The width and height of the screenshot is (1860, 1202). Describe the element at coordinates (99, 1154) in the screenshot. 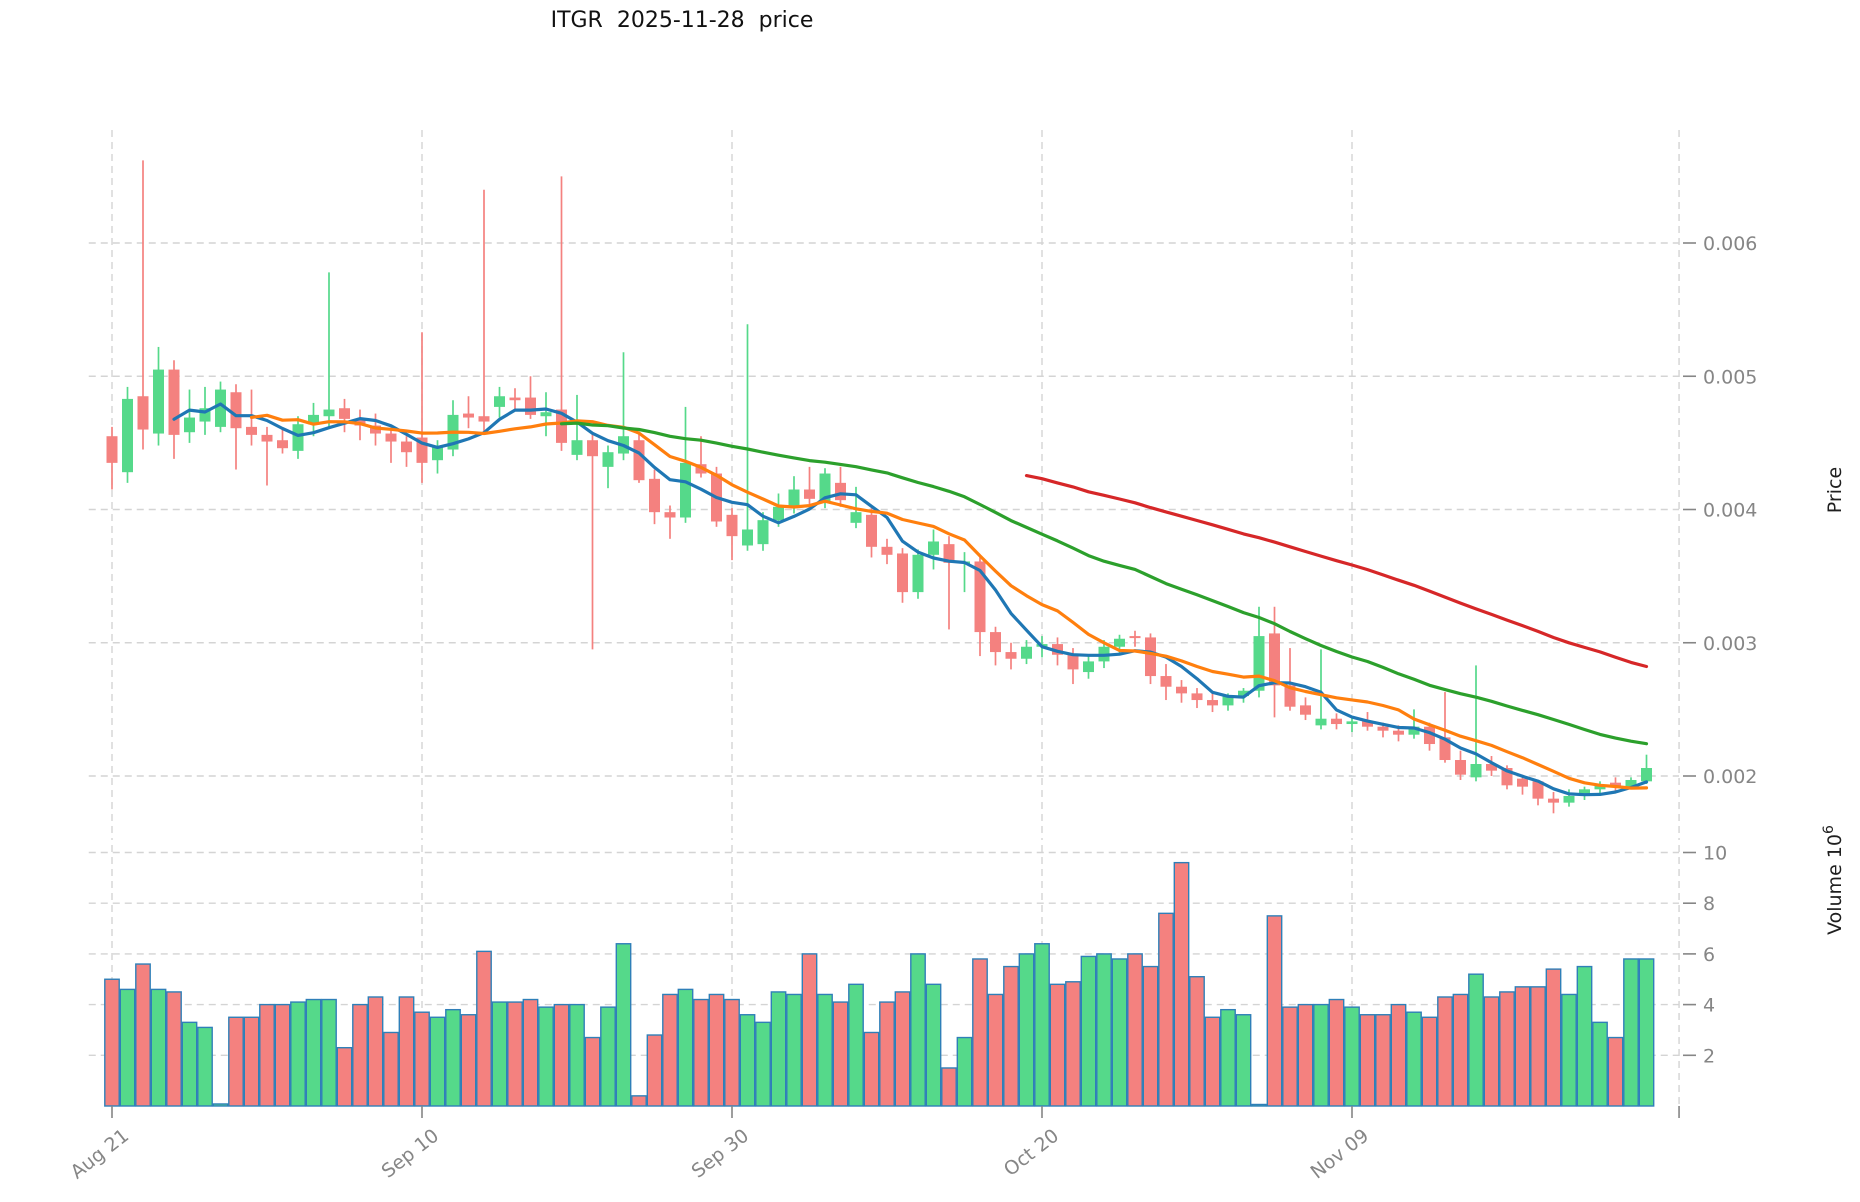

I see `x-tick-label: Aug 21` at that location.